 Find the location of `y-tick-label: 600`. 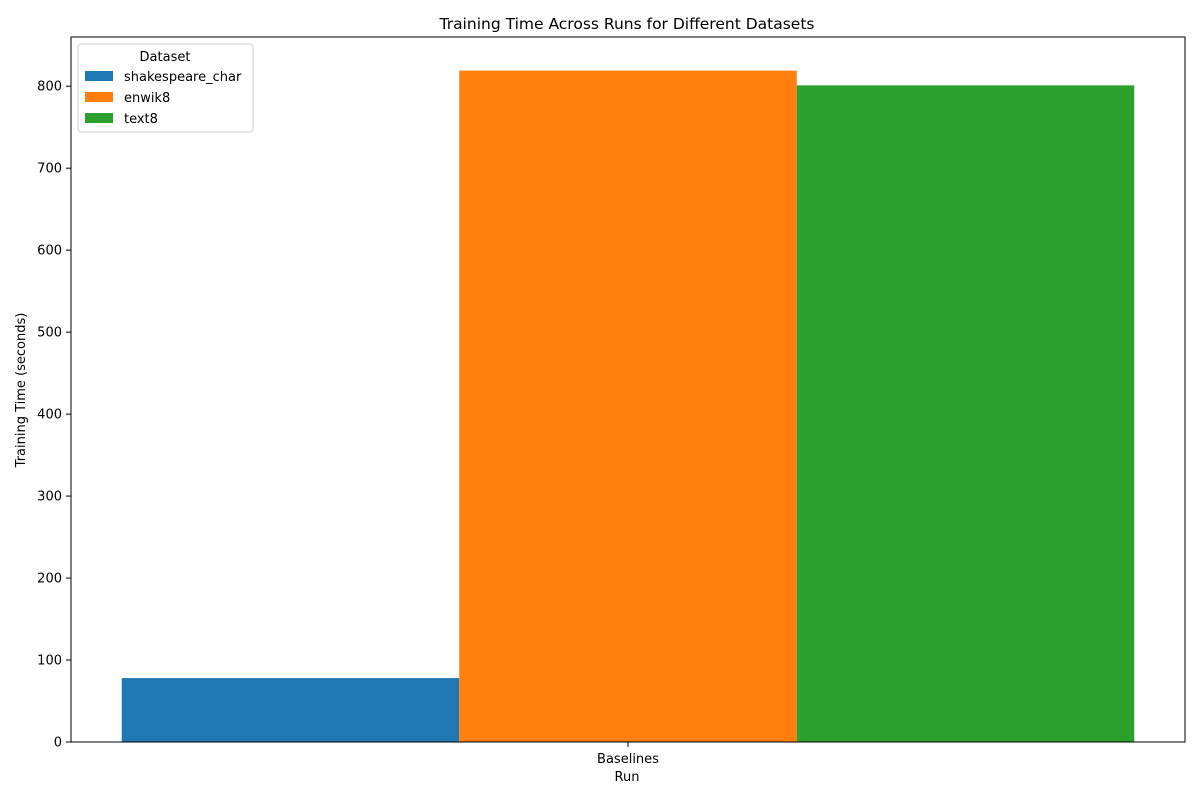

y-tick-label: 600 is located at coordinates (49, 251).